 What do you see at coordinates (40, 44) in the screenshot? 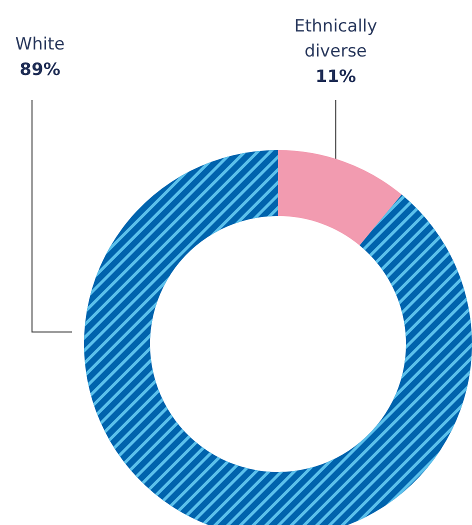
I see `slice-label: White` at bounding box center [40, 44].